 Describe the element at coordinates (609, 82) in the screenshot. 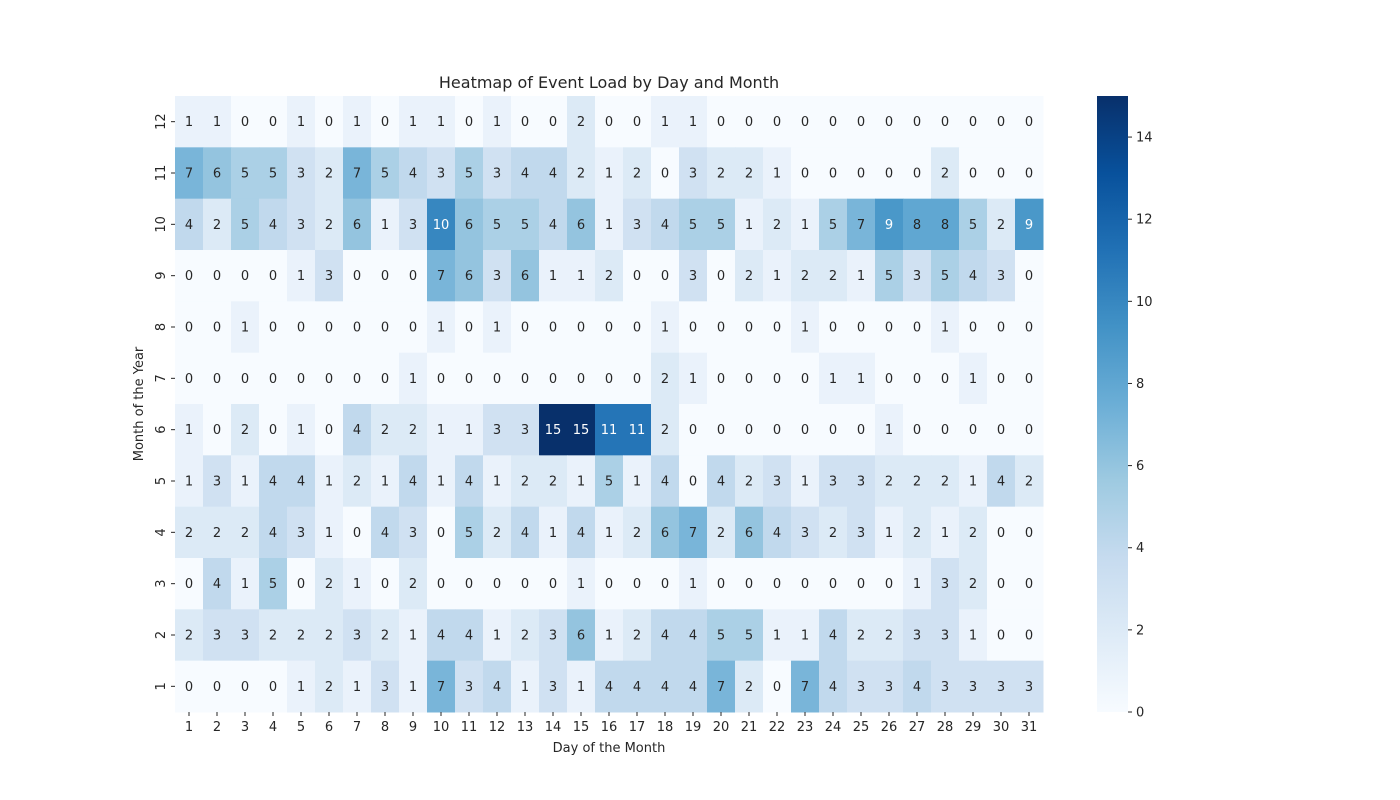

I see `chart-title: Heatmap of Event Load by Day and Month` at that location.